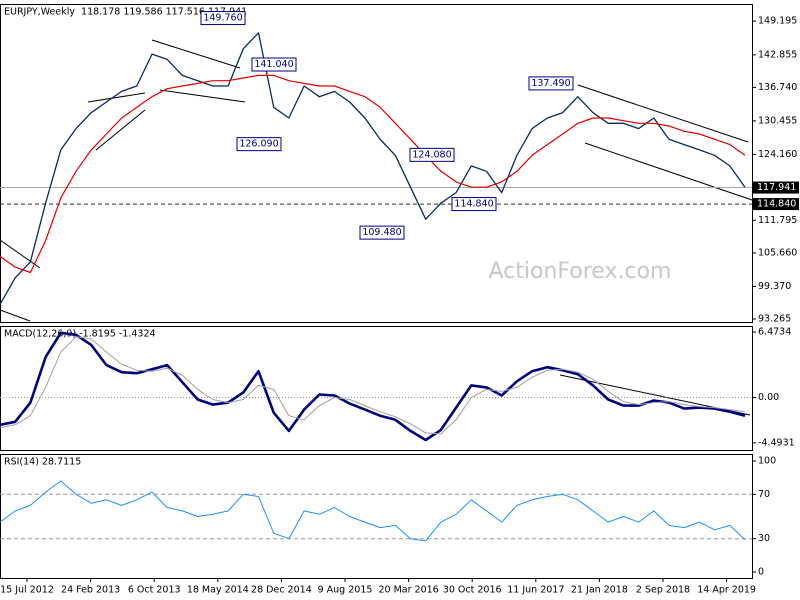 This screenshot has width=800, height=600. I want to click on x-tick-label: 15 Jul 2012, so click(27, 590).